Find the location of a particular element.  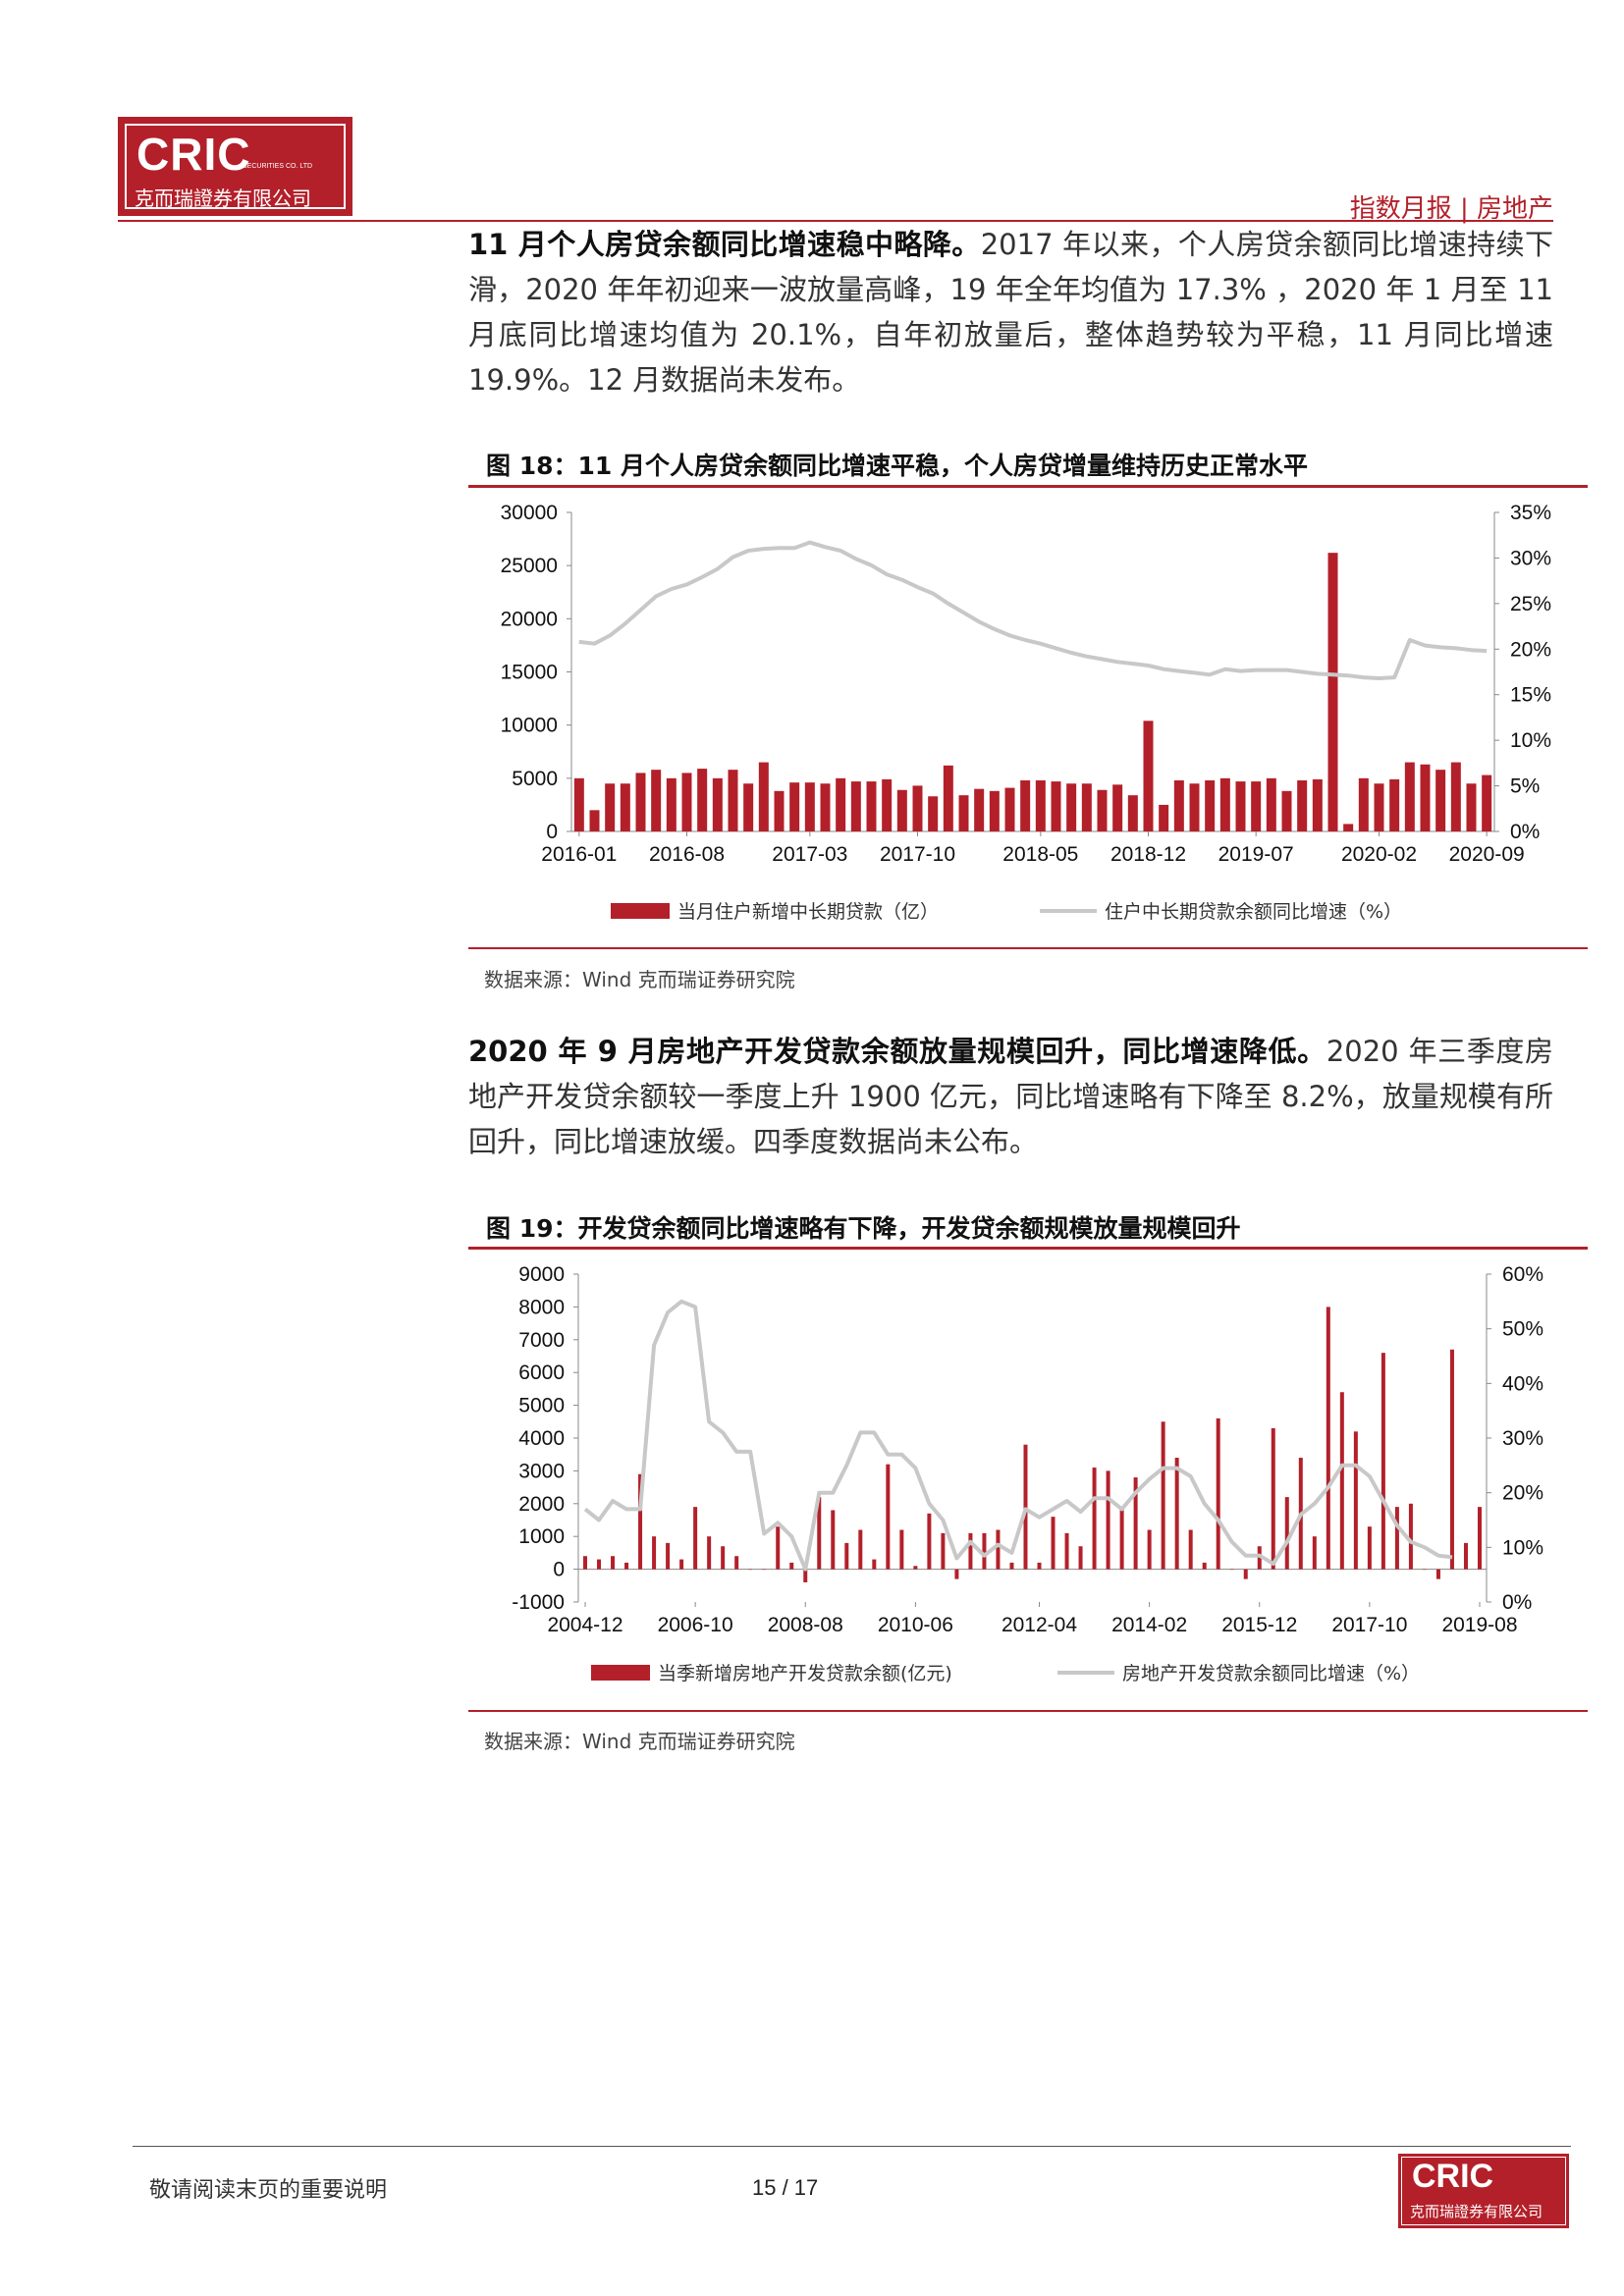

y-tick-label-left: 8000 is located at coordinates (541, 1307).